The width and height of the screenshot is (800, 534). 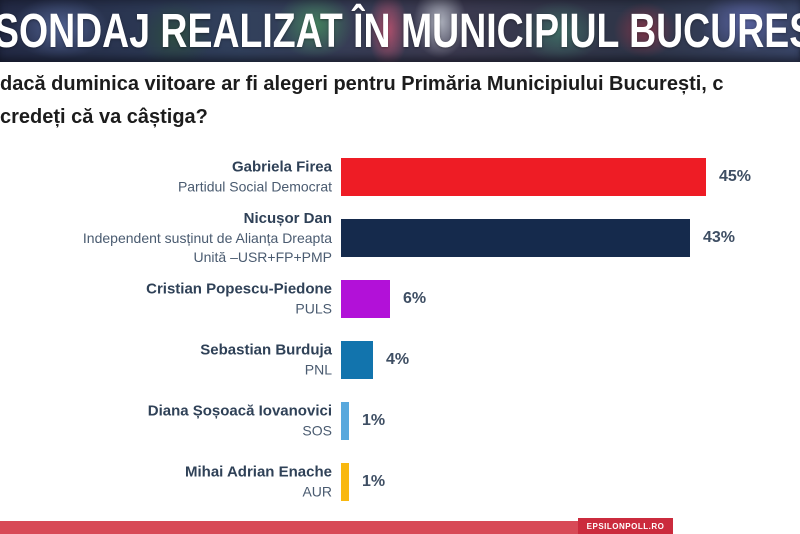 What do you see at coordinates (400, 421) in the screenshot?
I see `chart-row: Diana Șoșoacă Iovanovici SOS 1%` at bounding box center [400, 421].